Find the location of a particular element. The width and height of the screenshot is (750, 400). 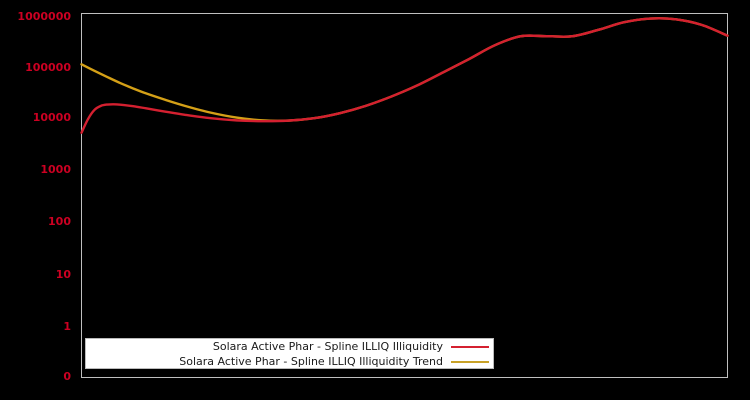

y-axis-tick-labels: 1000000 100000 10000 1000 100 10 1 0 is located at coordinates (44, 196).